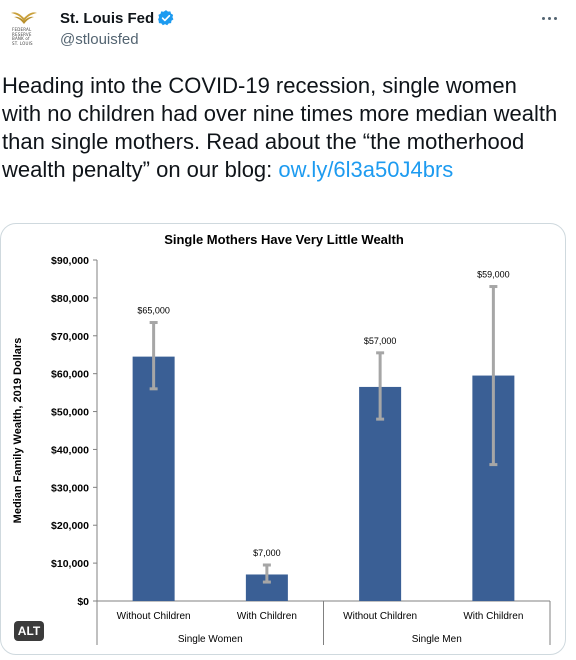 The height and width of the screenshot is (660, 576). Describe the element at coordinates (267, 553) in the screenshot. I see `data-label: $7,000` at that location.